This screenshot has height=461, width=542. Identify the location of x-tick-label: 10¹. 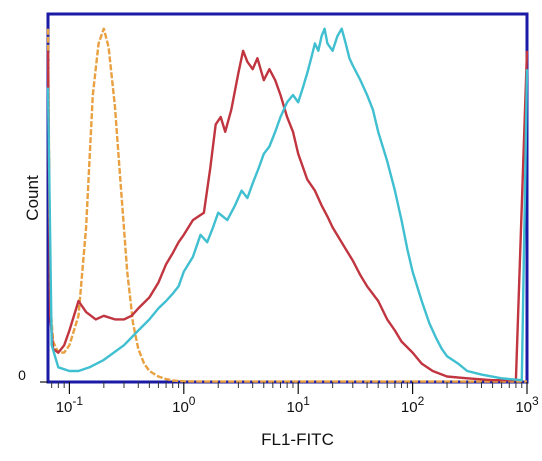
(299, 405).